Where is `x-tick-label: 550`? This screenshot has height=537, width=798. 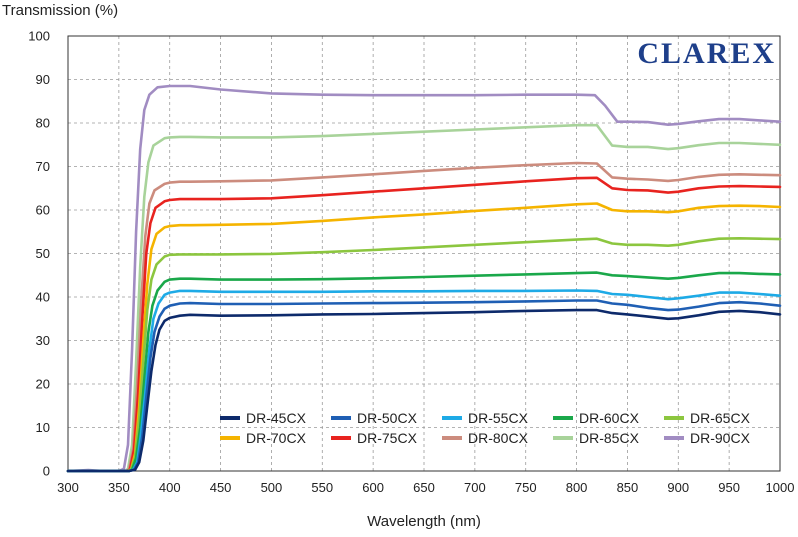 x-tick-label: 550 is located at coordinates (322, 487).